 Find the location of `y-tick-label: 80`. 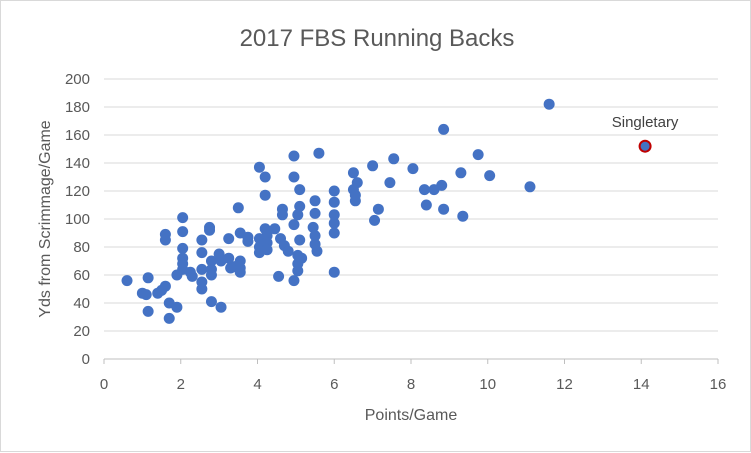

y-tick-label: 80 is located at coordinates (81, 247).